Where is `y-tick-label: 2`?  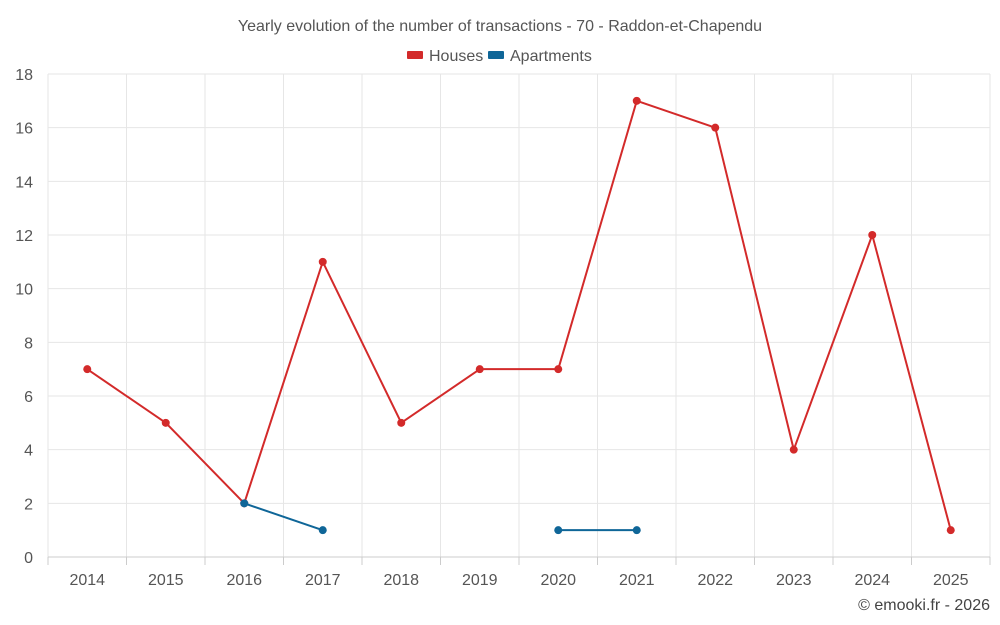
y-tick-label: 2 is located at coordinates (28, 504).